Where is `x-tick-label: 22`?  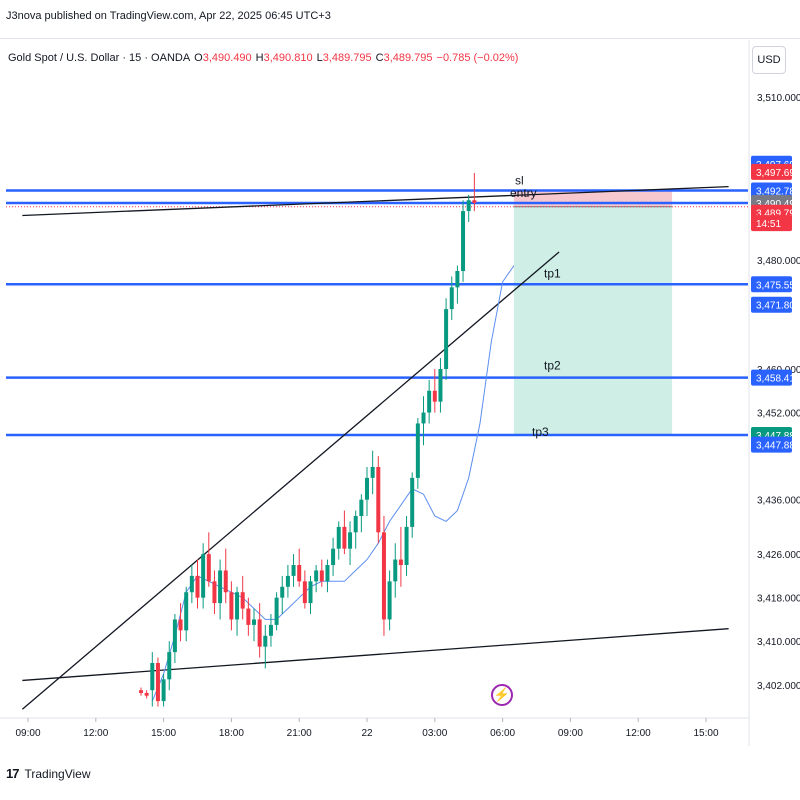 x-tick-label: 22 is located at coordinates (367, 733).